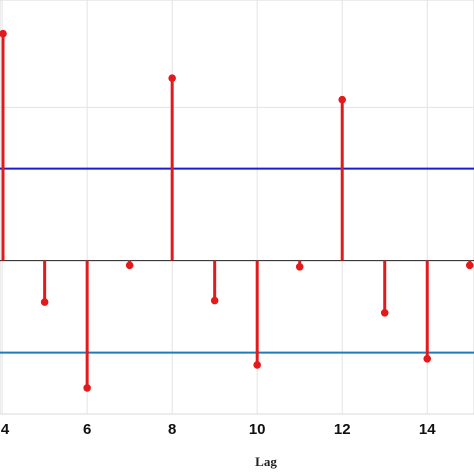 The image size is (474, 474). I want to click on x-tick-label: 4, so click(5, 429).